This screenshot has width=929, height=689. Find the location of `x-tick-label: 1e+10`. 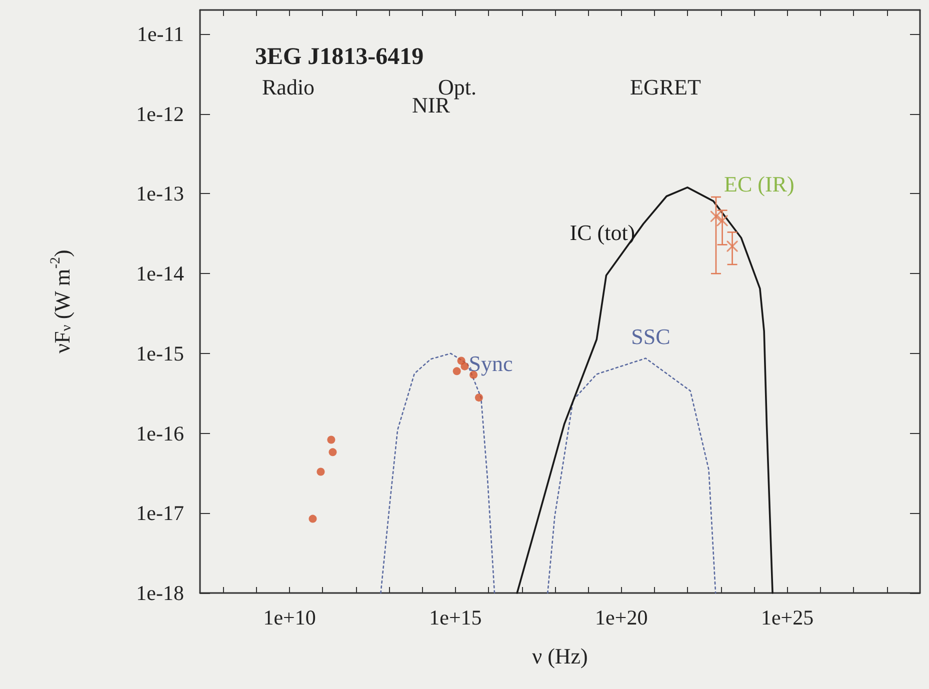

x-tick-label: 1e+10 is located at coordinates (289, 618).